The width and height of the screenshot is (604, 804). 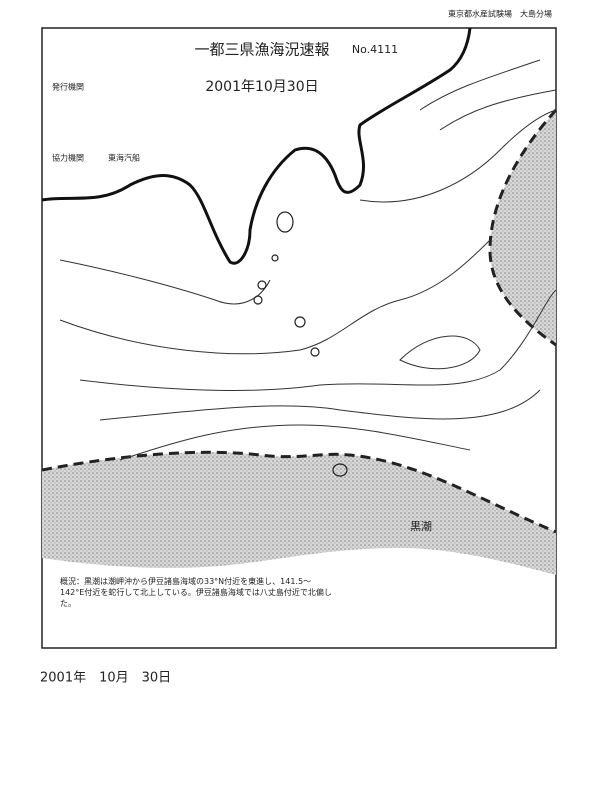 What do you see at coordinates (500, 14) in the screenshot?
I see `agency: 東京都水産試験場 大島分場` at bounding box center [500, 14].